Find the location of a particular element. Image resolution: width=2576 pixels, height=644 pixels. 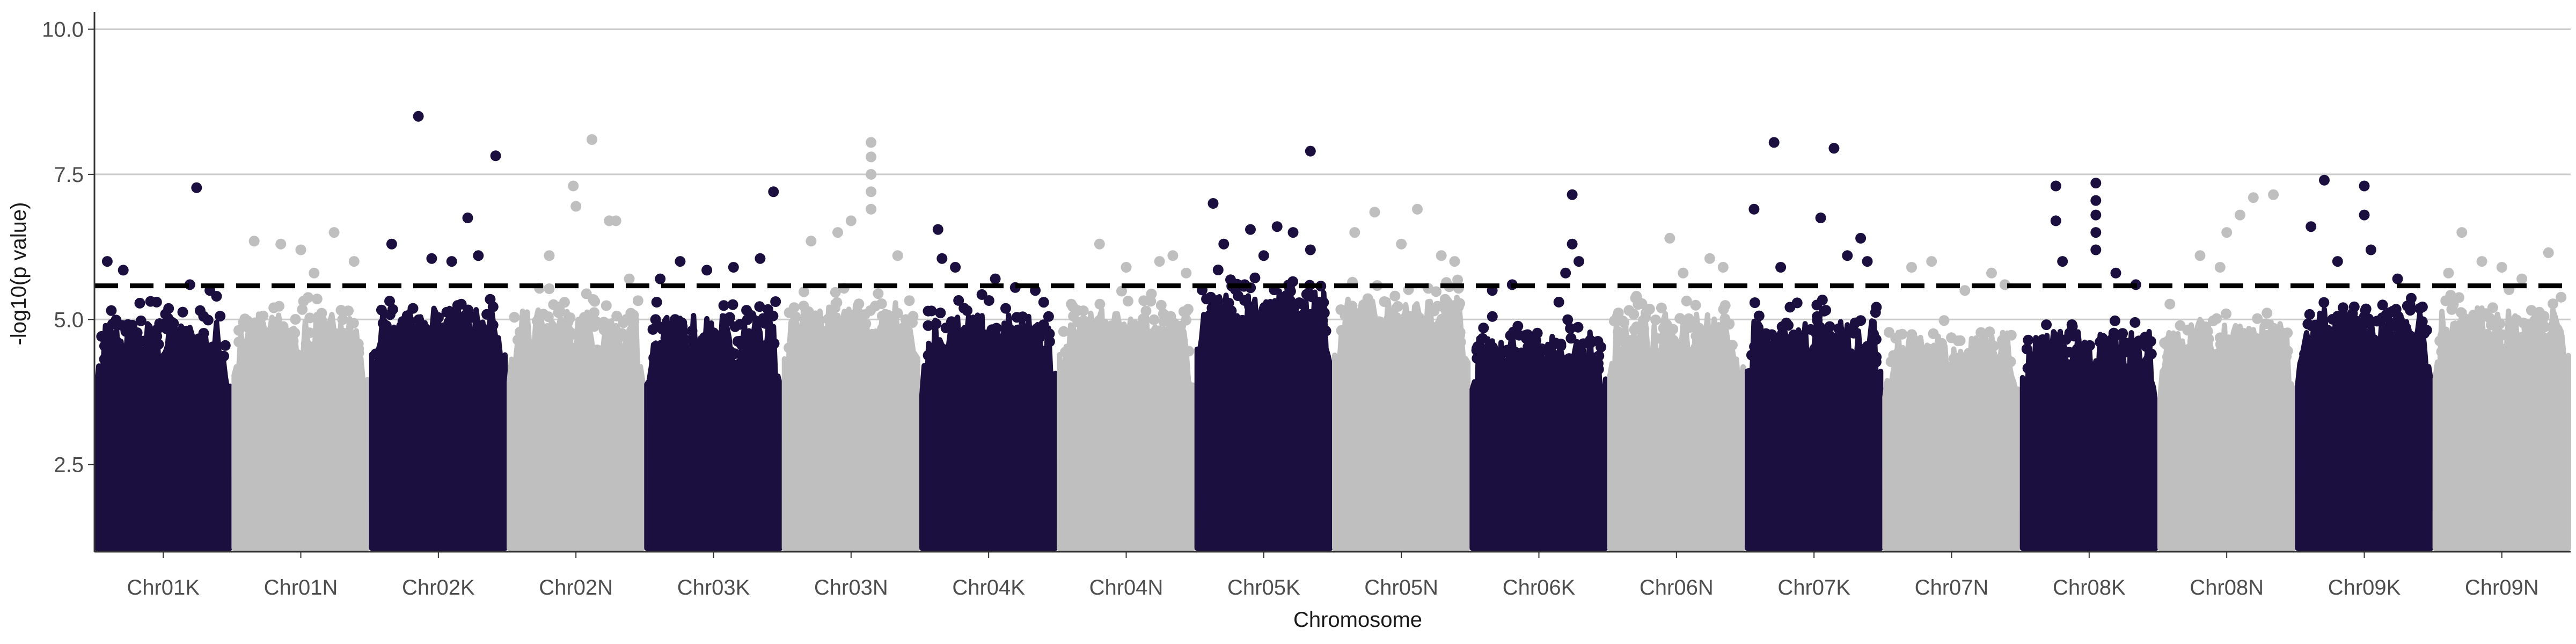

y-tick-label-2: 7.5 is located at coordinates (69, 175).